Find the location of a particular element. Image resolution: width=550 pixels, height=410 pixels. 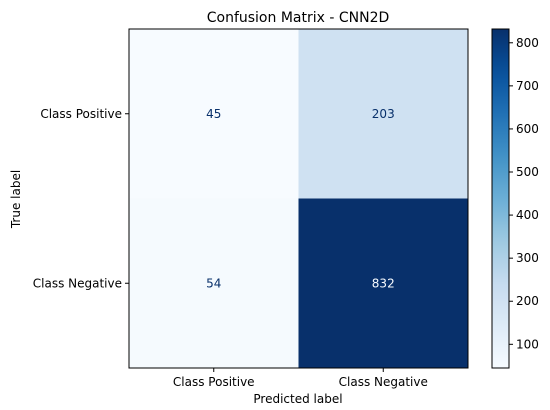

y-axis-label: True label is located at coordinates (16, 199).